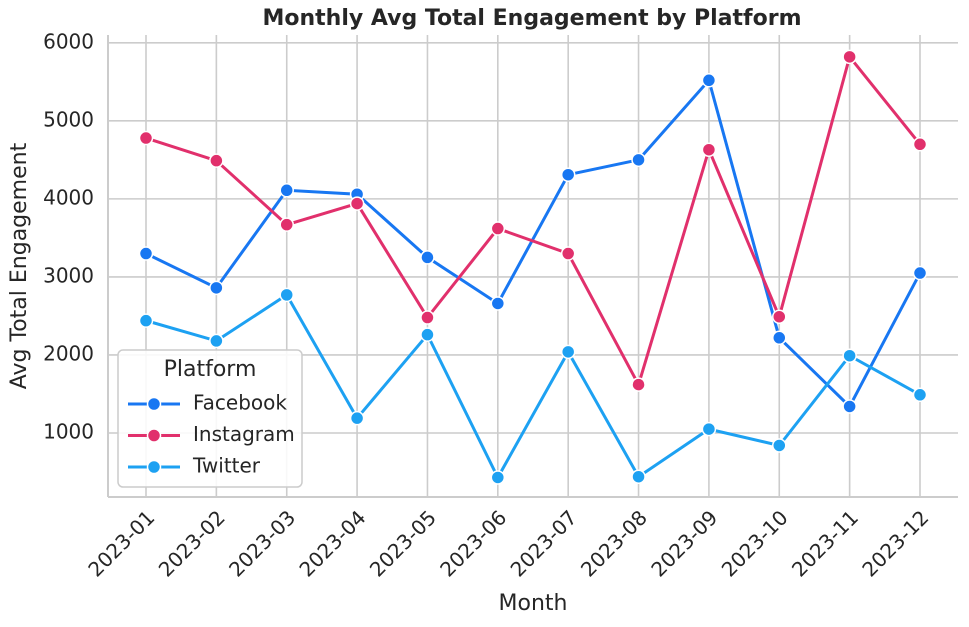  Describe the element at coordinates (210, 418) in the screenshot. I see `legend-box` at that location.